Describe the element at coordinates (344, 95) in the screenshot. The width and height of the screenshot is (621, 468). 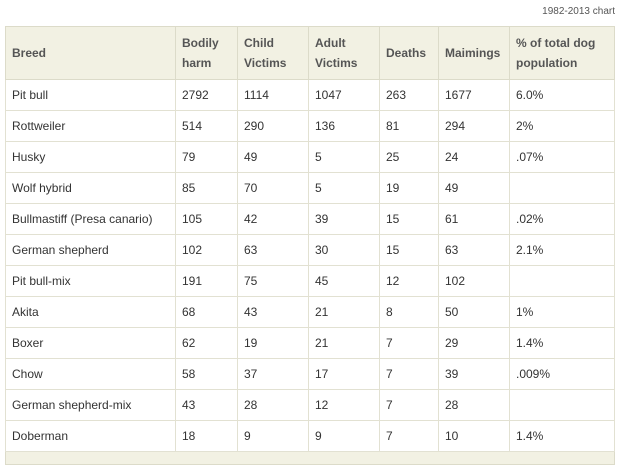
I see `cell-adult-victims: 1047` at that location.